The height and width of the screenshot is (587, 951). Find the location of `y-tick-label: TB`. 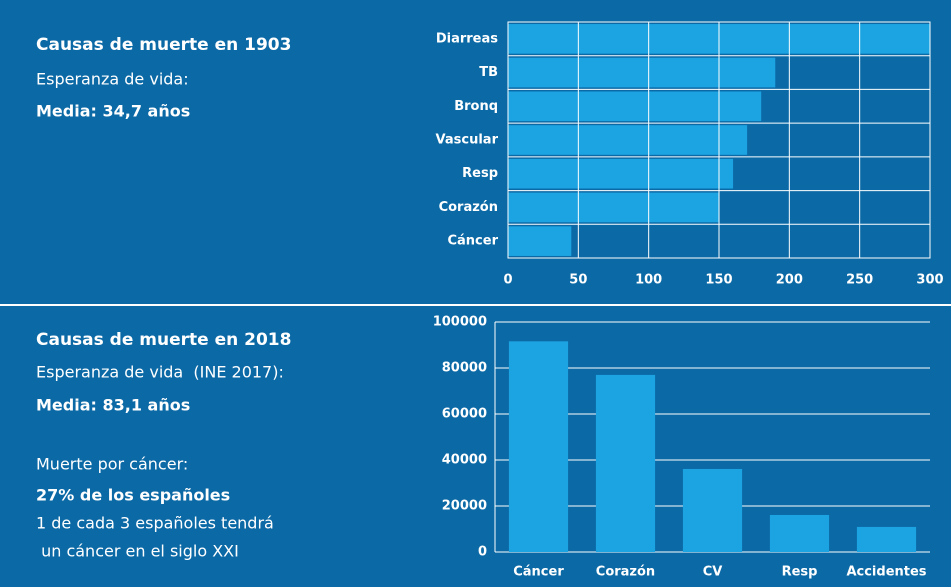

y-tick-label: TB is located at coordinates (488, 72).